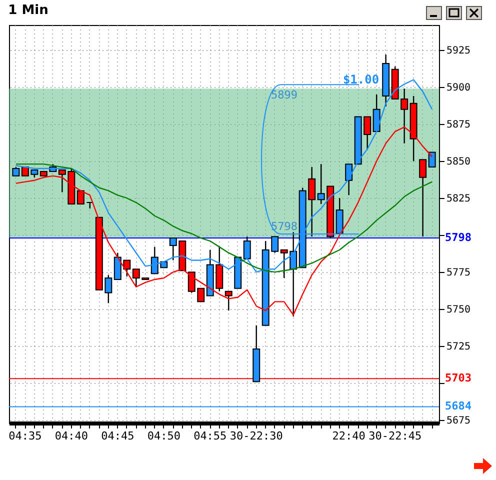 Image resolution: width=496 pixels, height=480 pixels. I want to click on y-tick-label: 5725, so click(458, 347).